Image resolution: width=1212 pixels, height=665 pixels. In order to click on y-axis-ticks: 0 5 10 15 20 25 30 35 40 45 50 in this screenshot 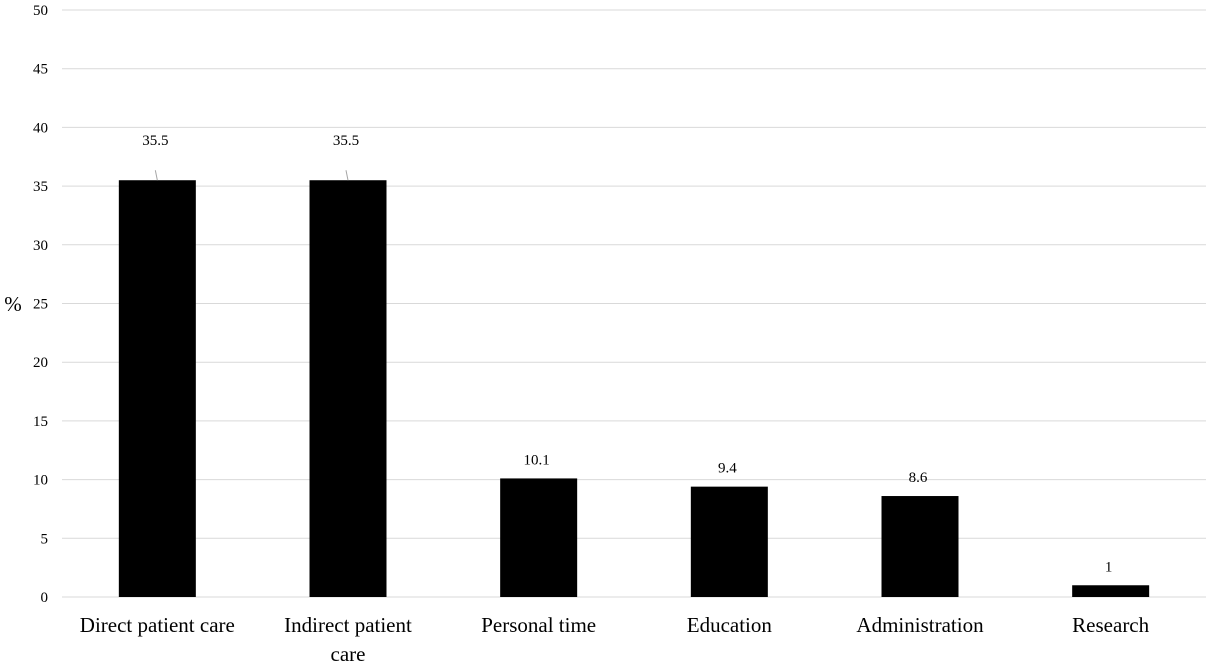, I will do `click(40, 304)`.